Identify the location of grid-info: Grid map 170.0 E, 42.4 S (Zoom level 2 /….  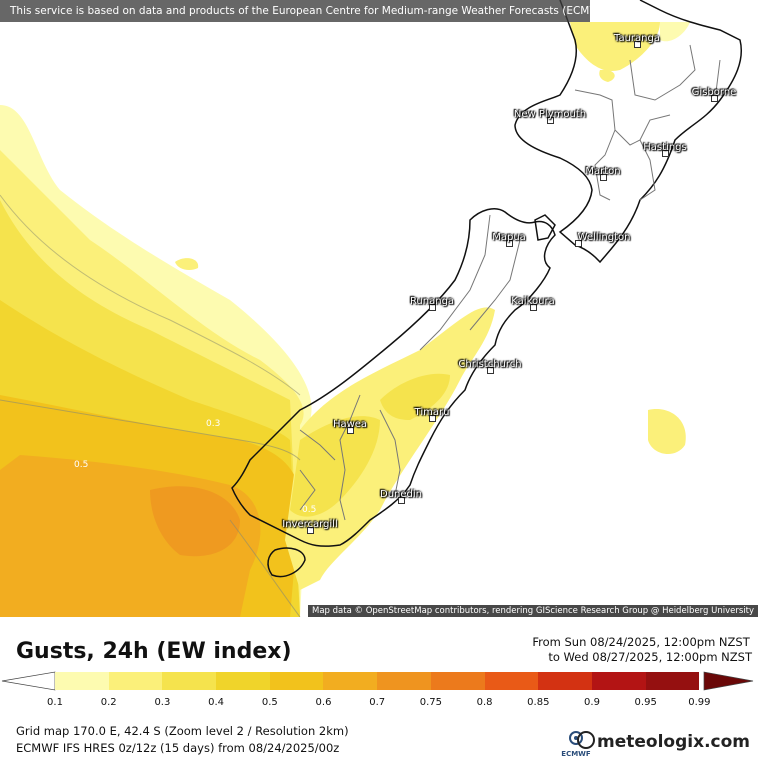
(182, 731).